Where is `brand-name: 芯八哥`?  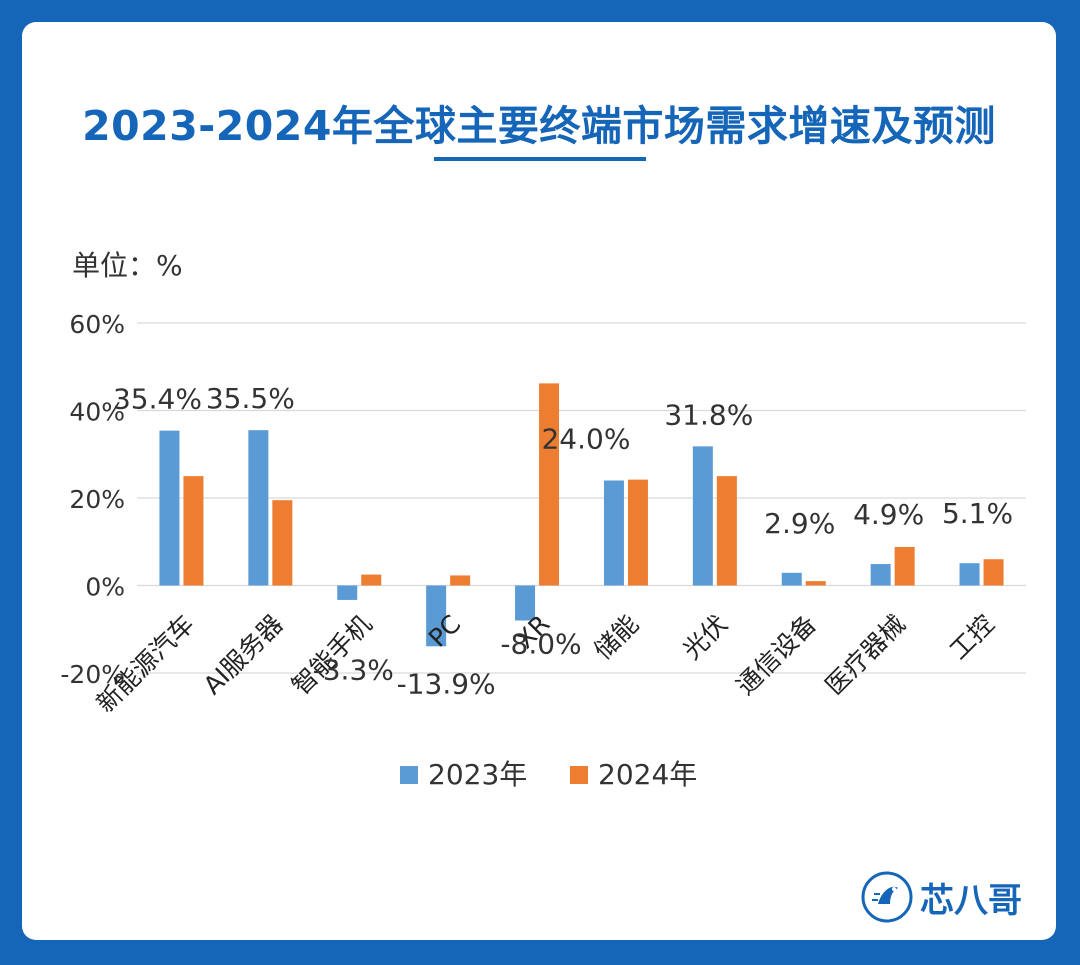
brand-name: 芯八哥 is located at coordinates (971, 900).